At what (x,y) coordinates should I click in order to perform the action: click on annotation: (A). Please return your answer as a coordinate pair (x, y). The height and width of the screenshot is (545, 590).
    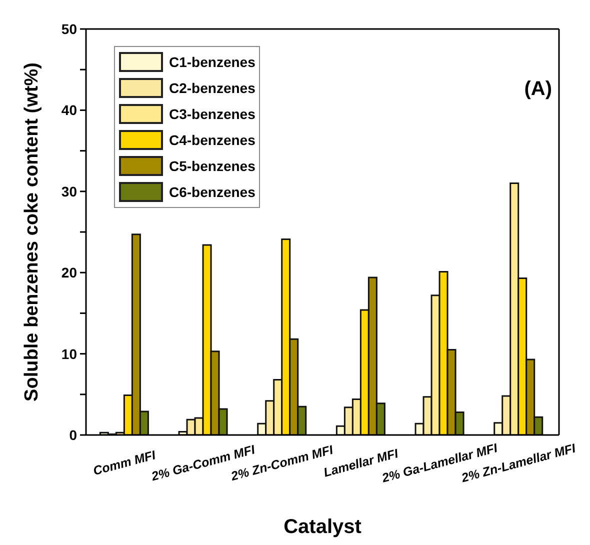
    Looking at the image, I should click on (538, 89).